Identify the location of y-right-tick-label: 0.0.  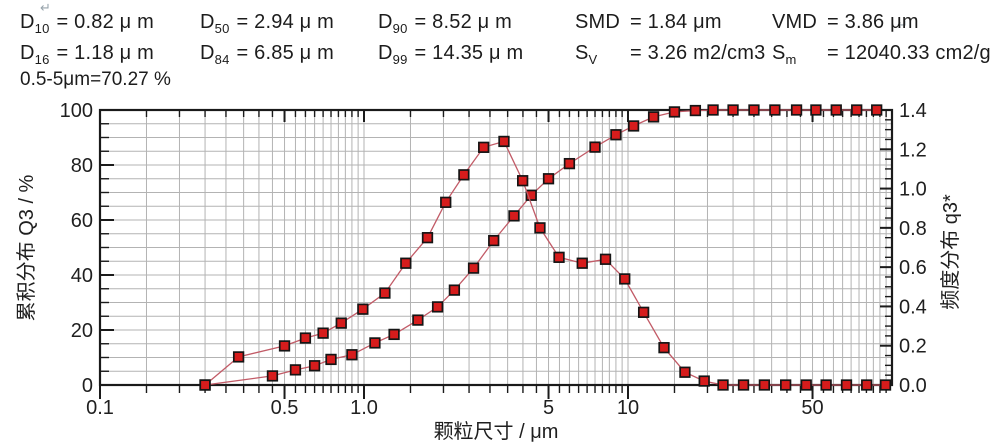
(913, 386).